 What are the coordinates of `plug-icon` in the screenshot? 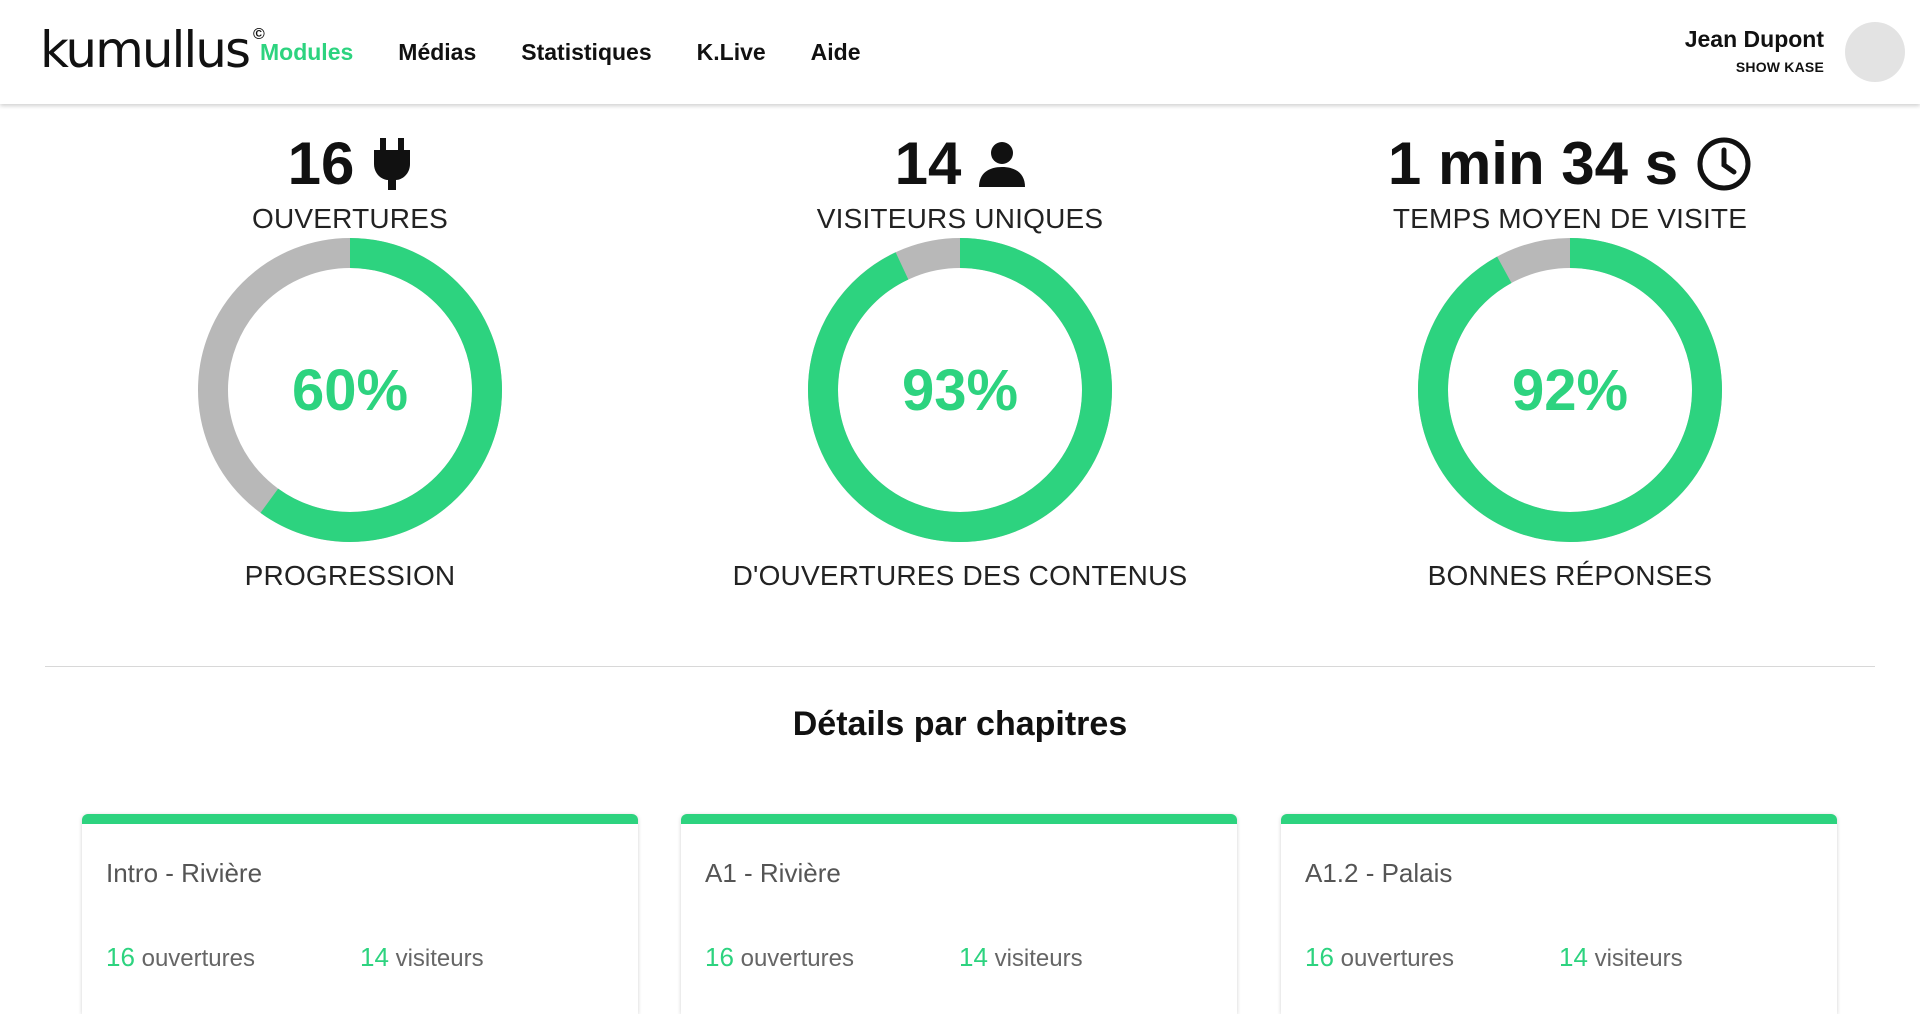 It's located at (392, 164).